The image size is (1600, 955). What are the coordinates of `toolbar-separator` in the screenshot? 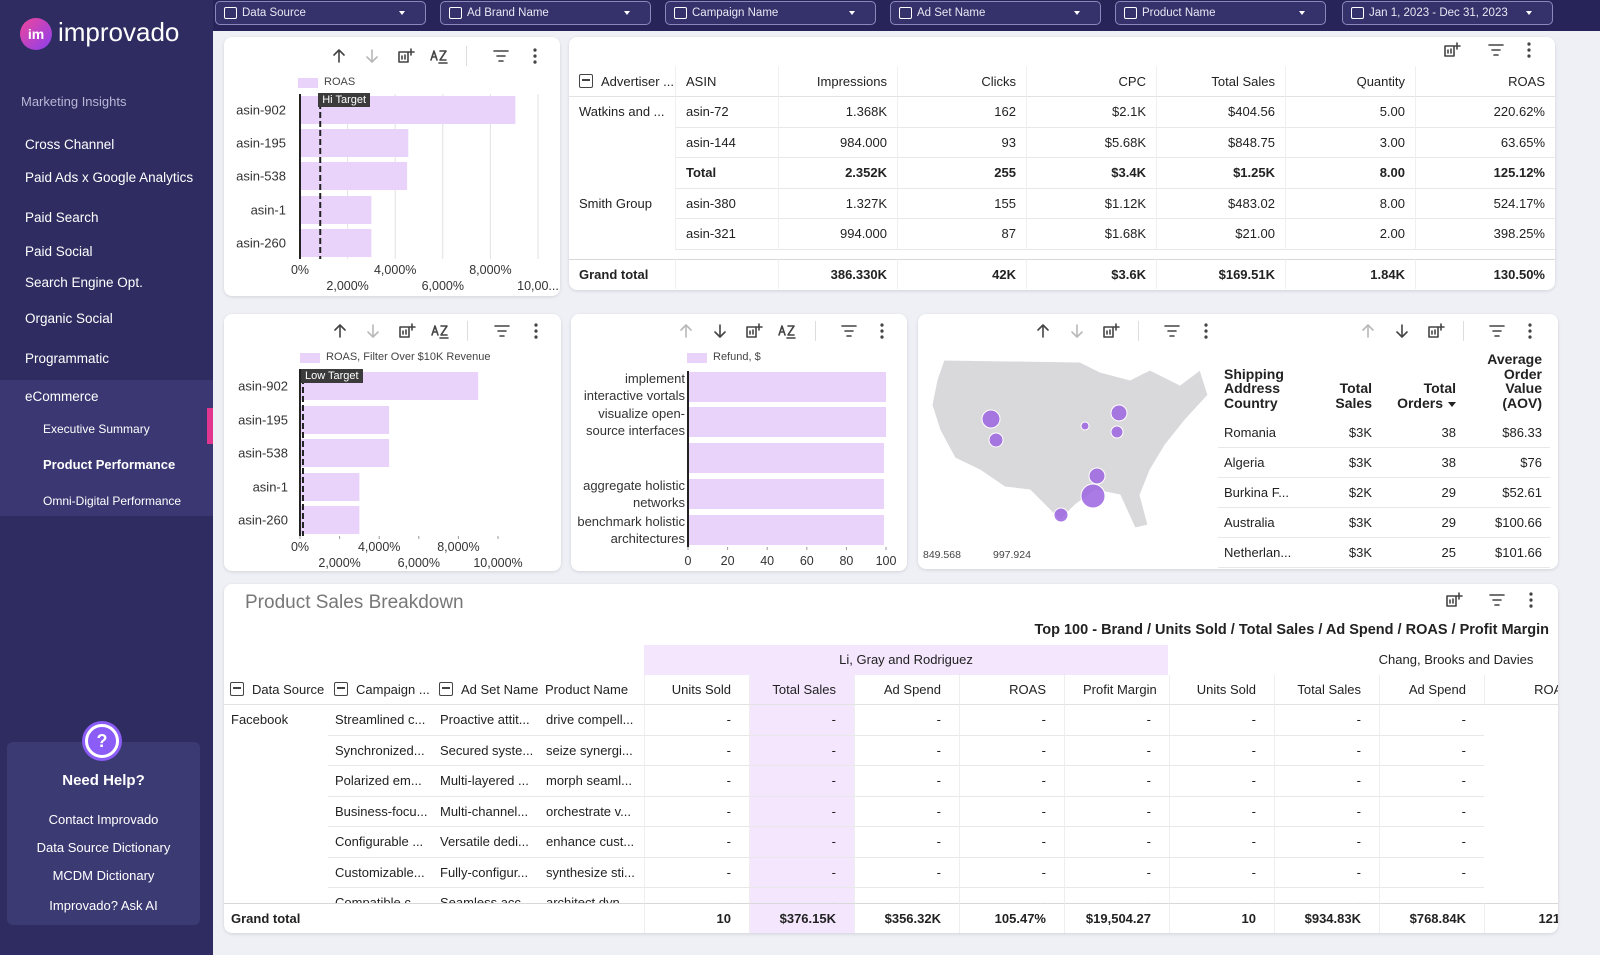 It's located at (815, 331).